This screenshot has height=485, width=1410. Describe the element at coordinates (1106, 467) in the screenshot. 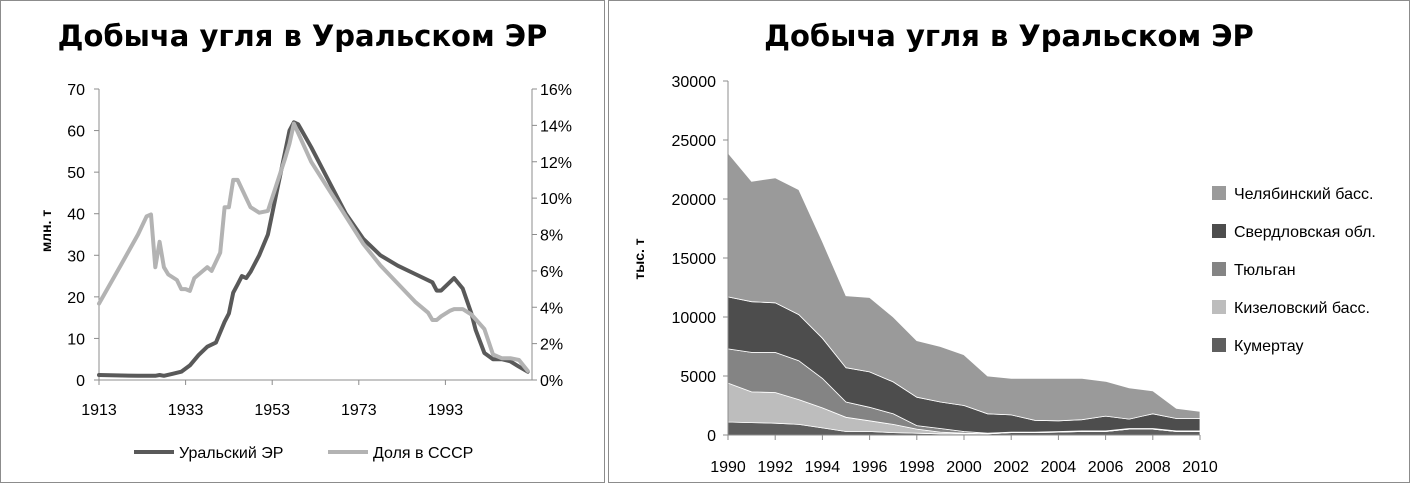

I see `x-tick-label: 2006` at that location.